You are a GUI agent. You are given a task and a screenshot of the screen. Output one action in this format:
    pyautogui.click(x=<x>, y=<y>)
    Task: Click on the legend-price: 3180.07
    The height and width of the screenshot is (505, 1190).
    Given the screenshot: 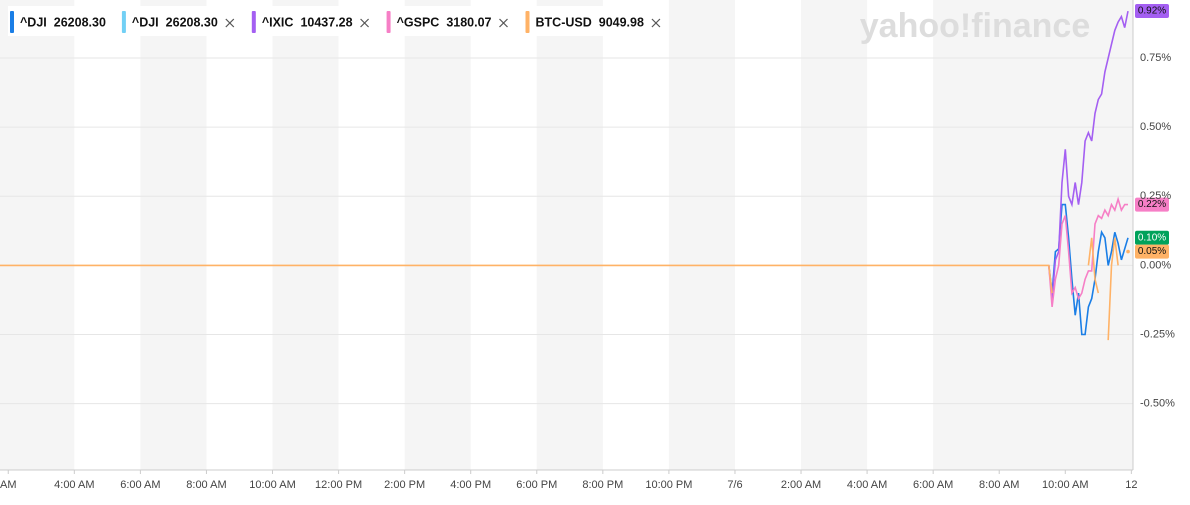 What is the action you would take?
    pyautogui.click(x=468, y=22)
    